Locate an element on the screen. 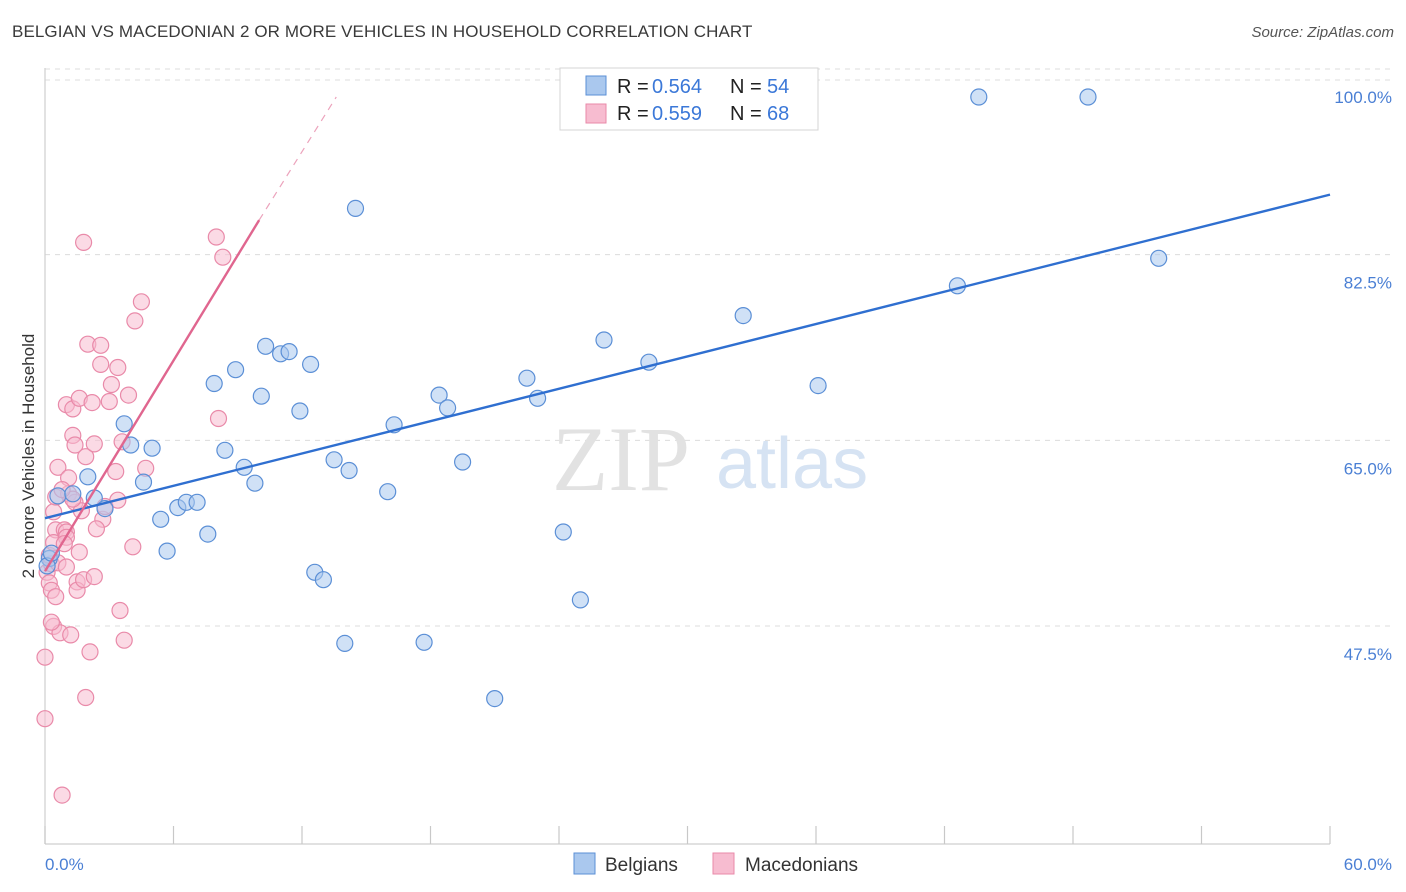 Image resolution: width=1406 pixels, height=892 pixels. bottom-legend-swatch-belgians is located at coordinates (584, 863).